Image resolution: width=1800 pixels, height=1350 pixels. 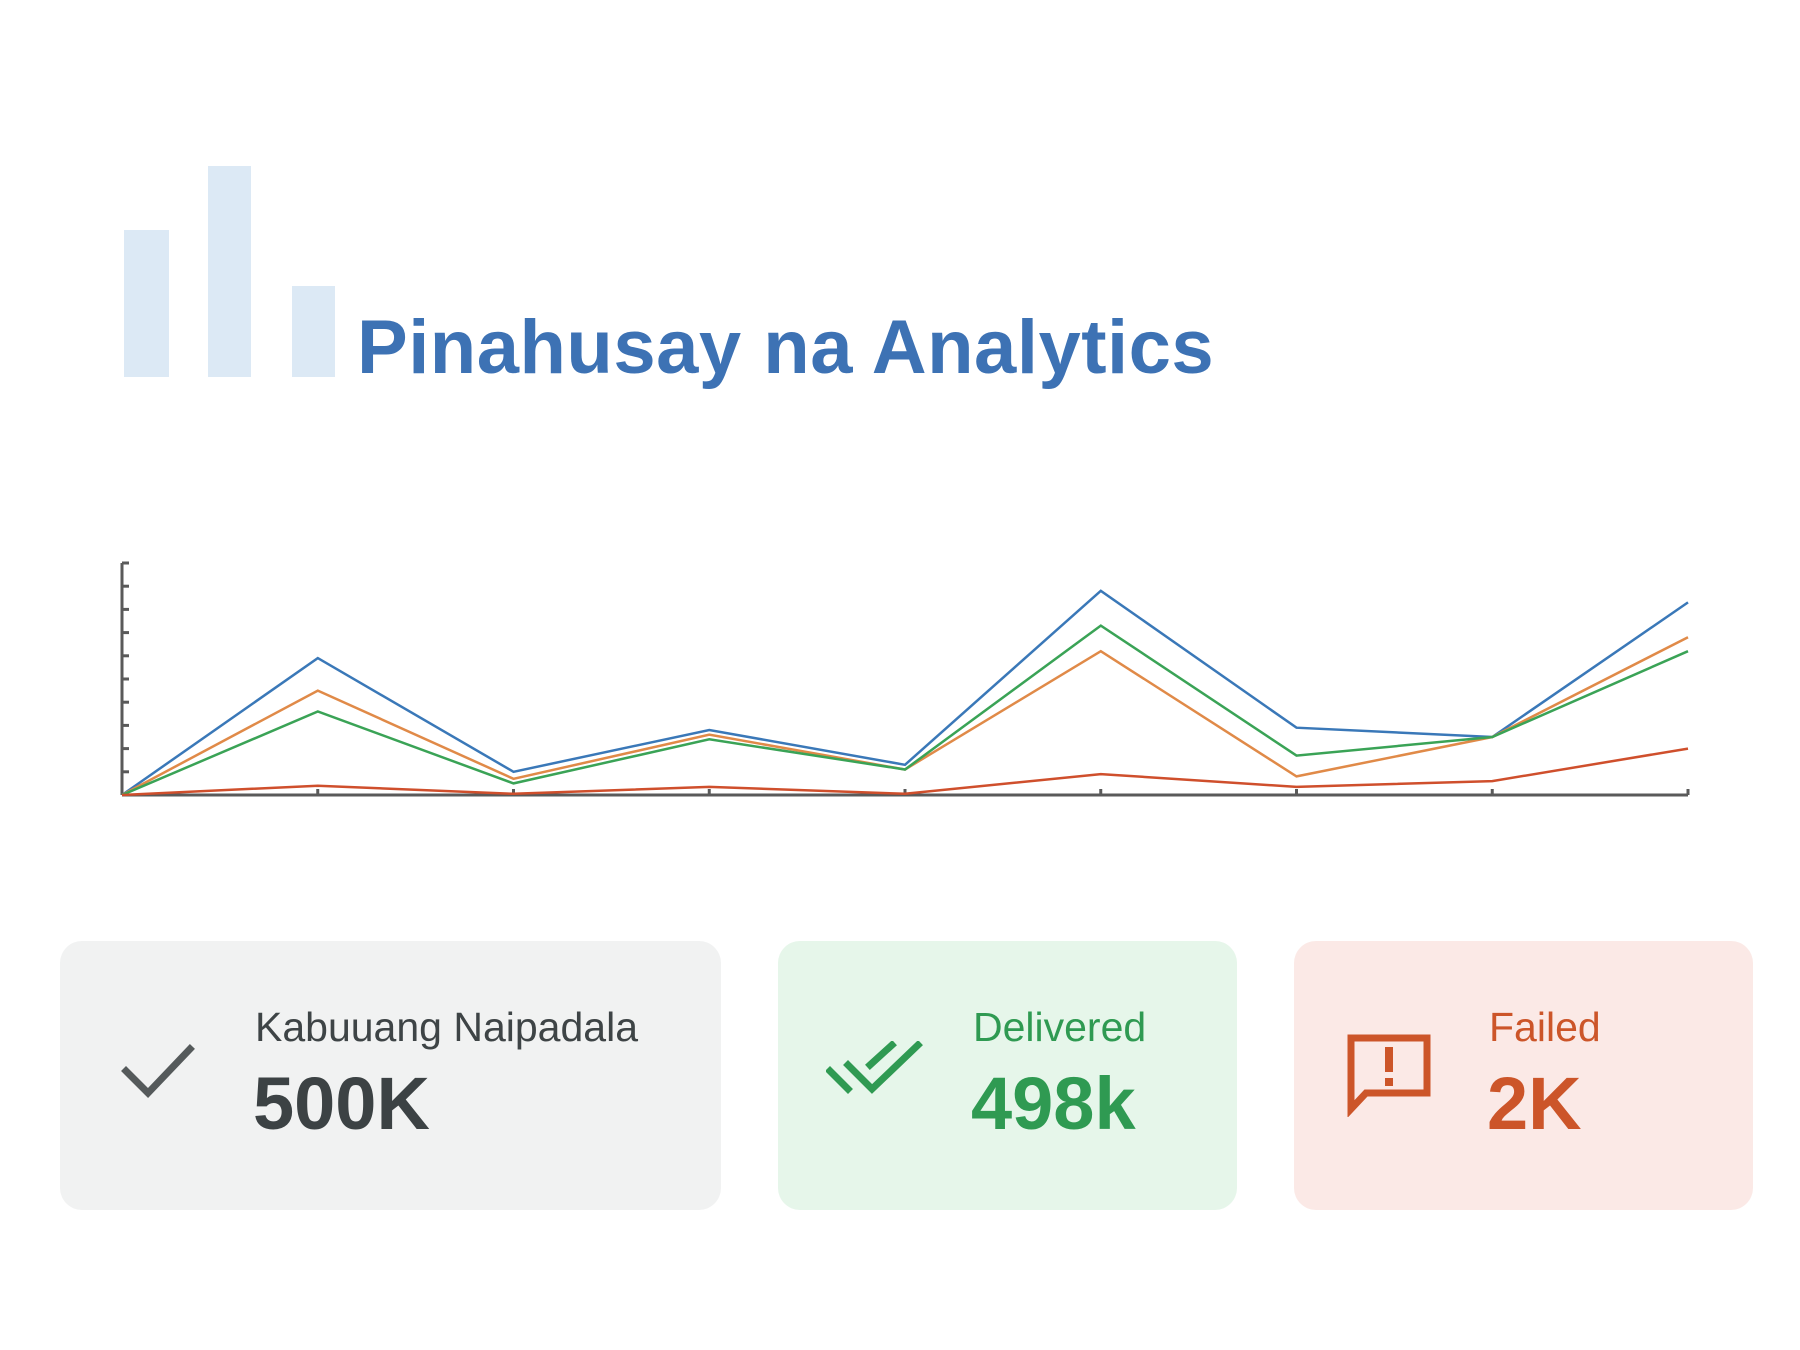 I want to click on alert-message-icon, so click(x=1389, y=1075).